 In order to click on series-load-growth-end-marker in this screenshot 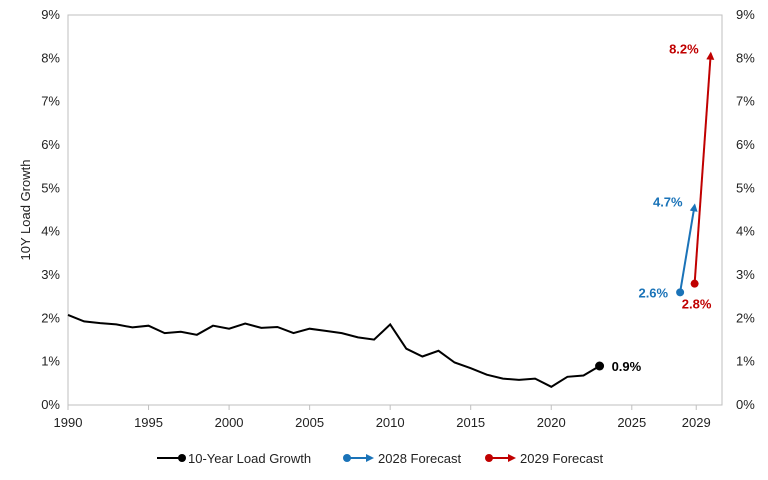, I will do `click(600, 366)`.